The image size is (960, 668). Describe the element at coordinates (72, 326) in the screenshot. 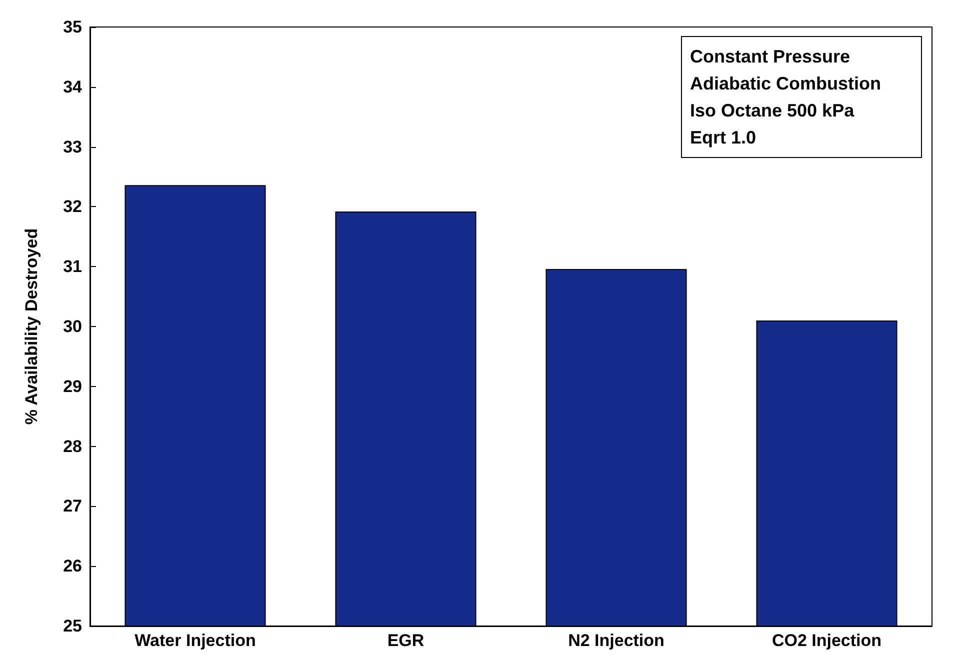

I see `y-tick-label: 30` at that location.